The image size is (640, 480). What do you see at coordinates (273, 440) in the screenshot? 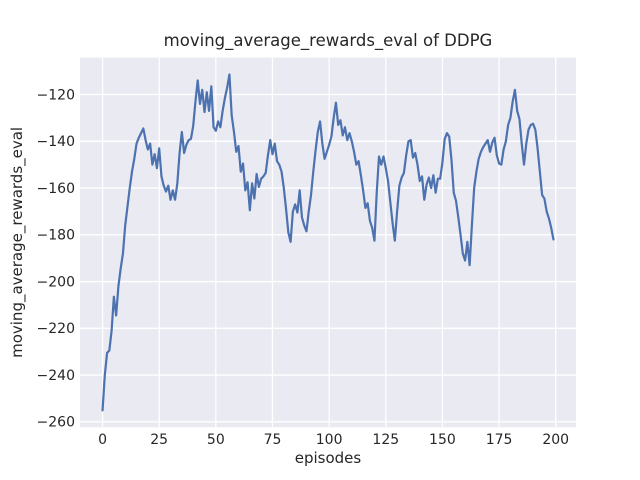
I see `x-tick-label: 75` at bounding box center [273, 440].